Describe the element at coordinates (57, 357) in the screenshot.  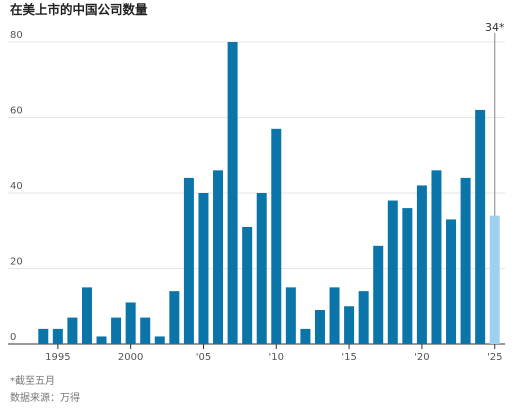
I see `x-tick-label: 1995` at that location.